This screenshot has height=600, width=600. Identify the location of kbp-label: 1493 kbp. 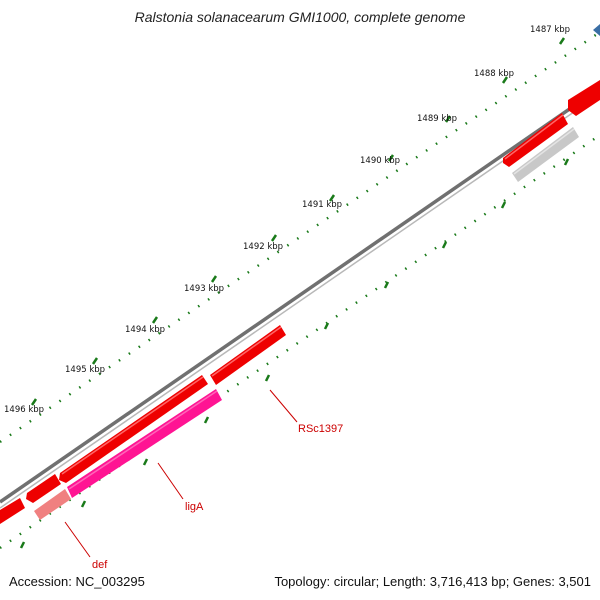
(204, 289).